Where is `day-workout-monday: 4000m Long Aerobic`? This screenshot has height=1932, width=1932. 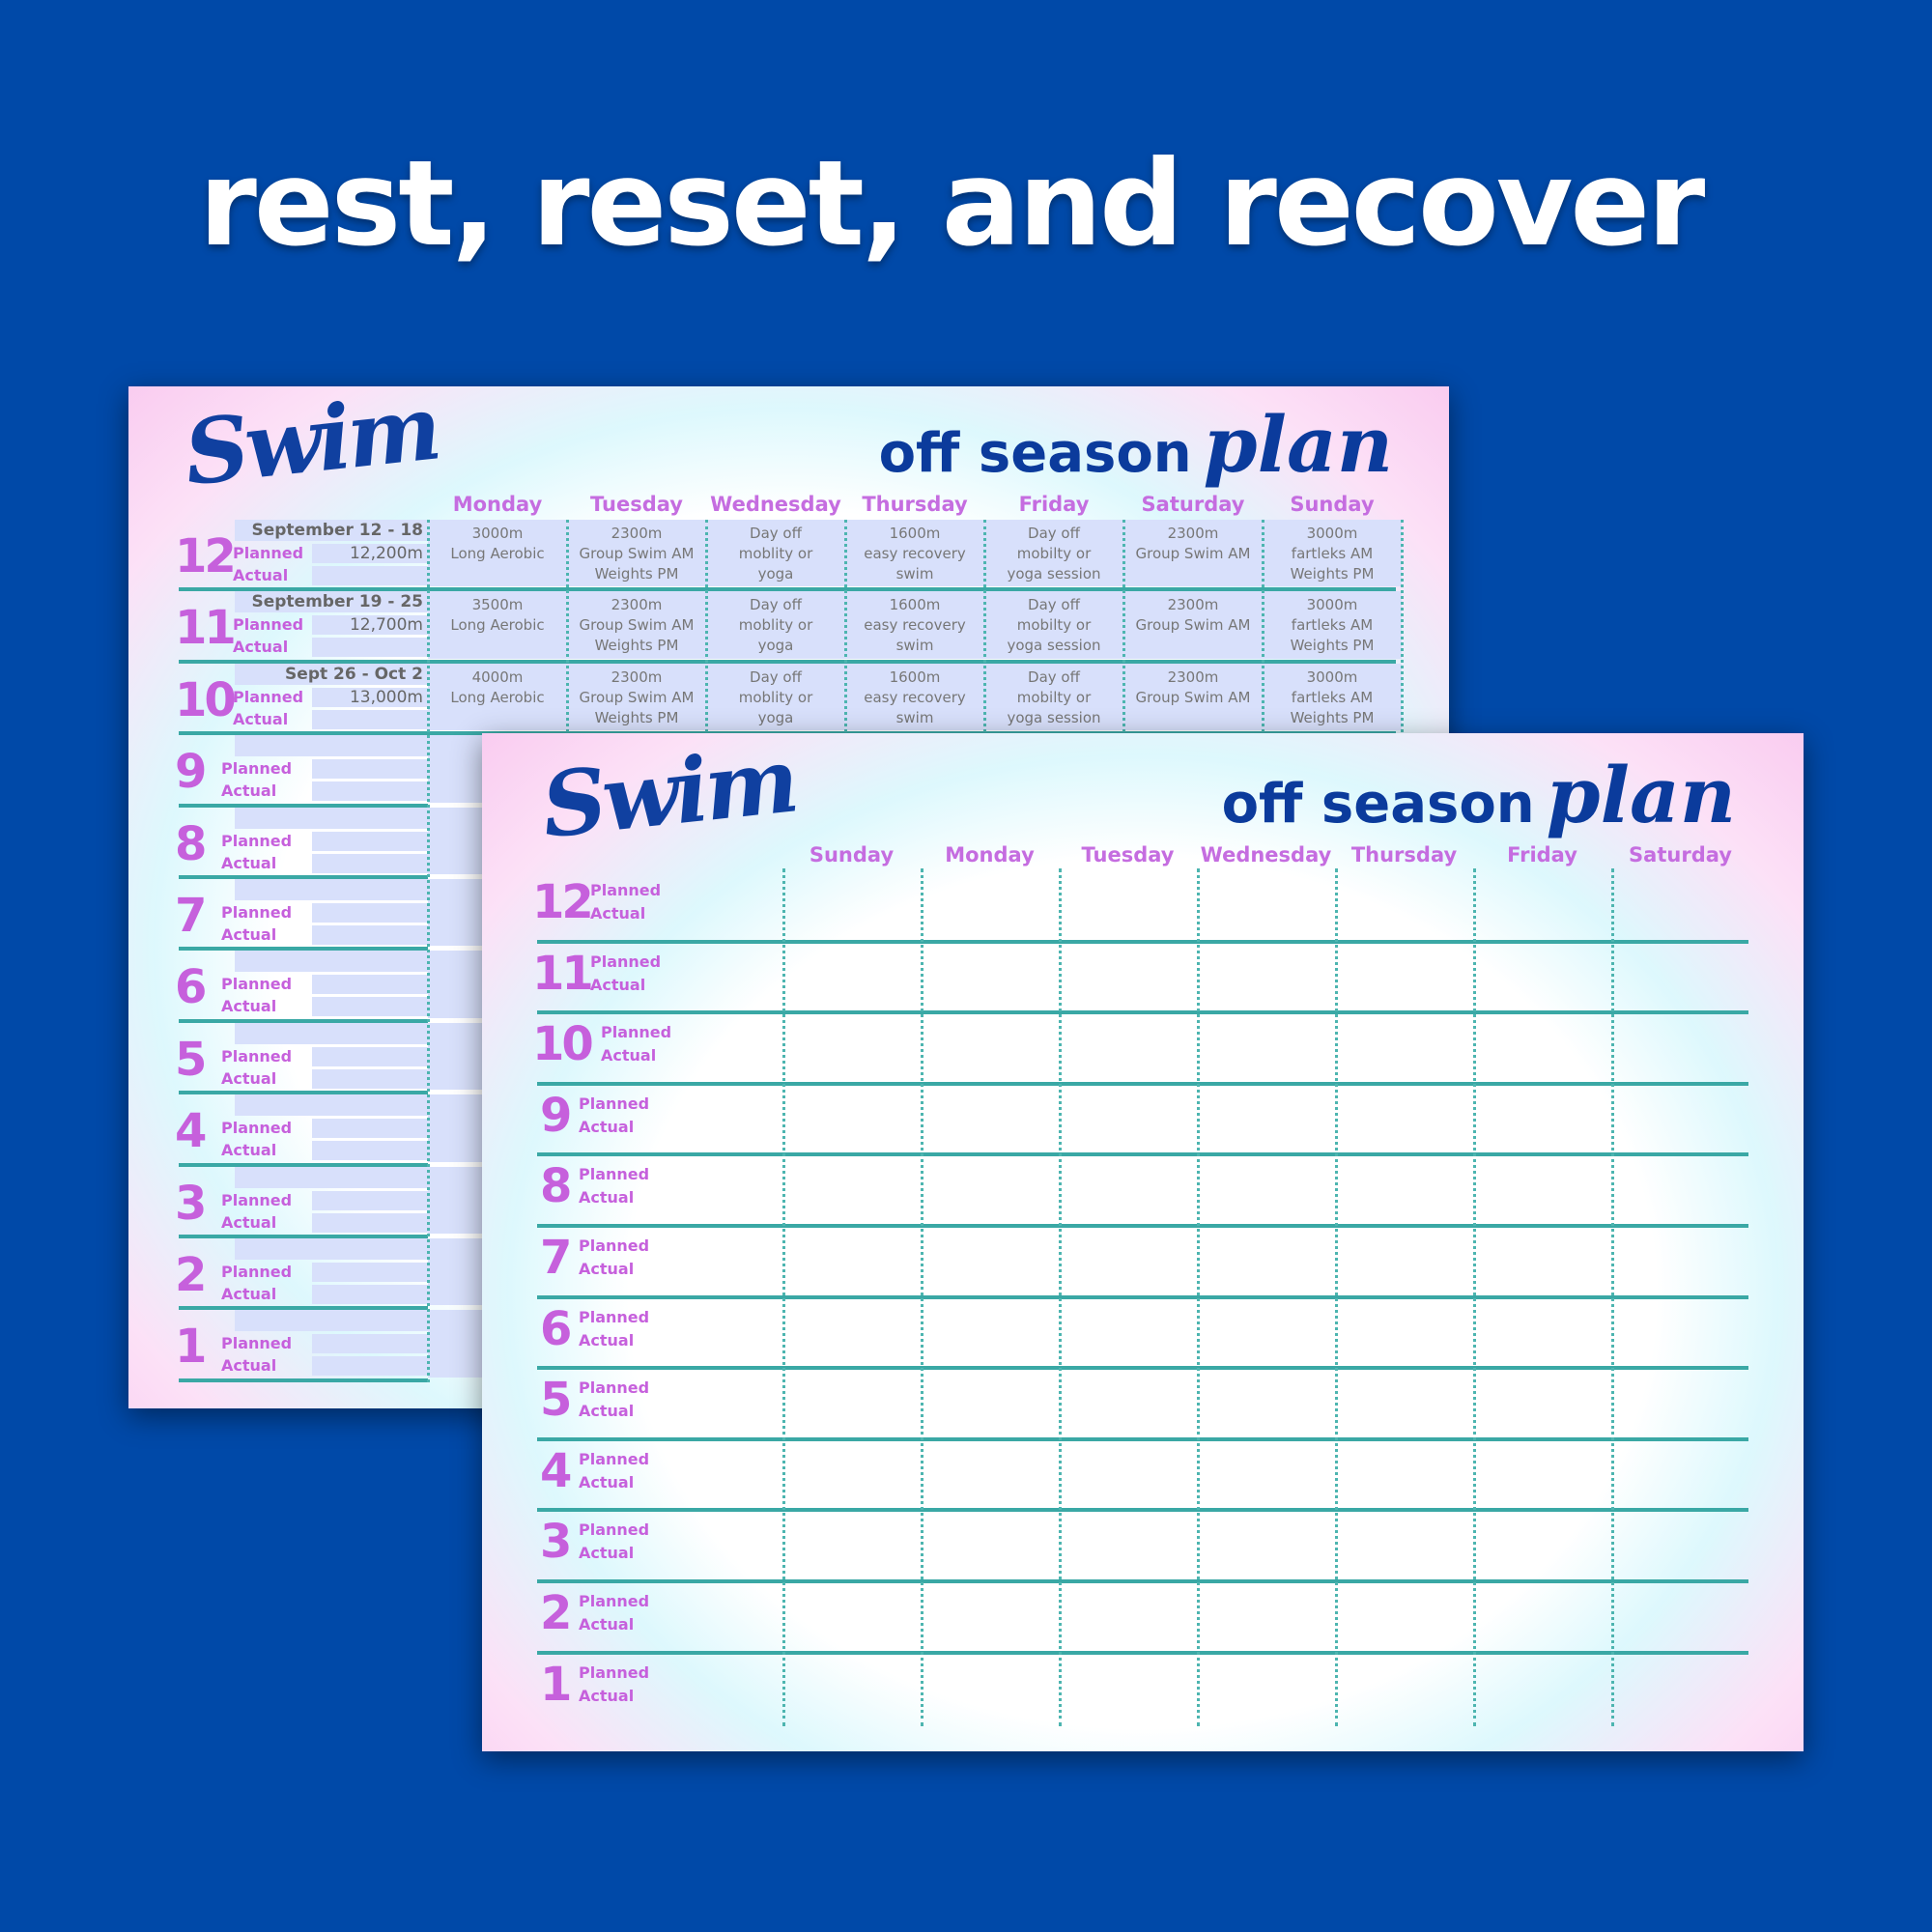 day-workout-monday: 4000m Long Aerobic is located at coordinates (497, 687).